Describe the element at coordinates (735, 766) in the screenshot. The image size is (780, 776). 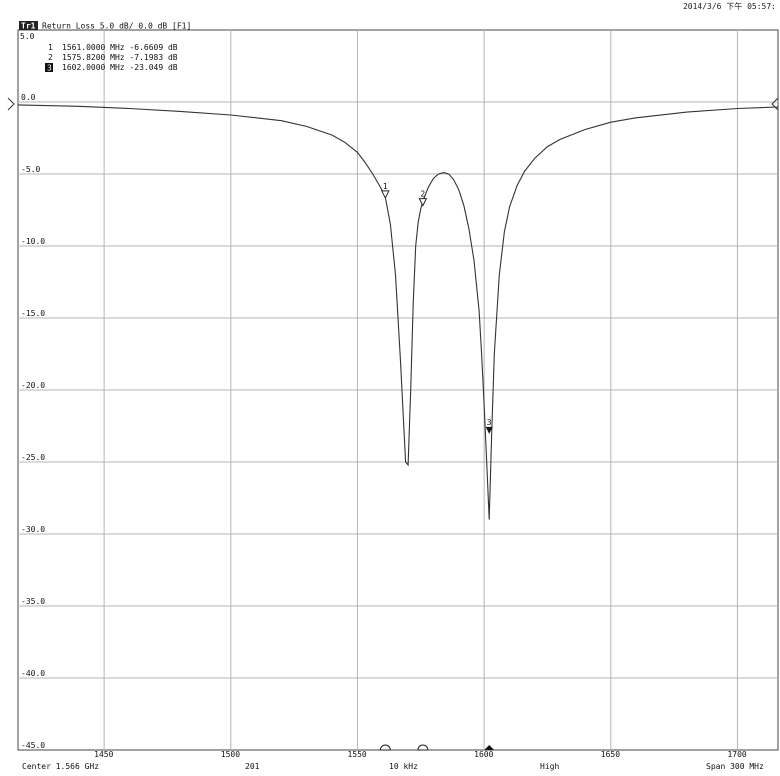
I see `footer-span: Span 300 MHz` at that location.